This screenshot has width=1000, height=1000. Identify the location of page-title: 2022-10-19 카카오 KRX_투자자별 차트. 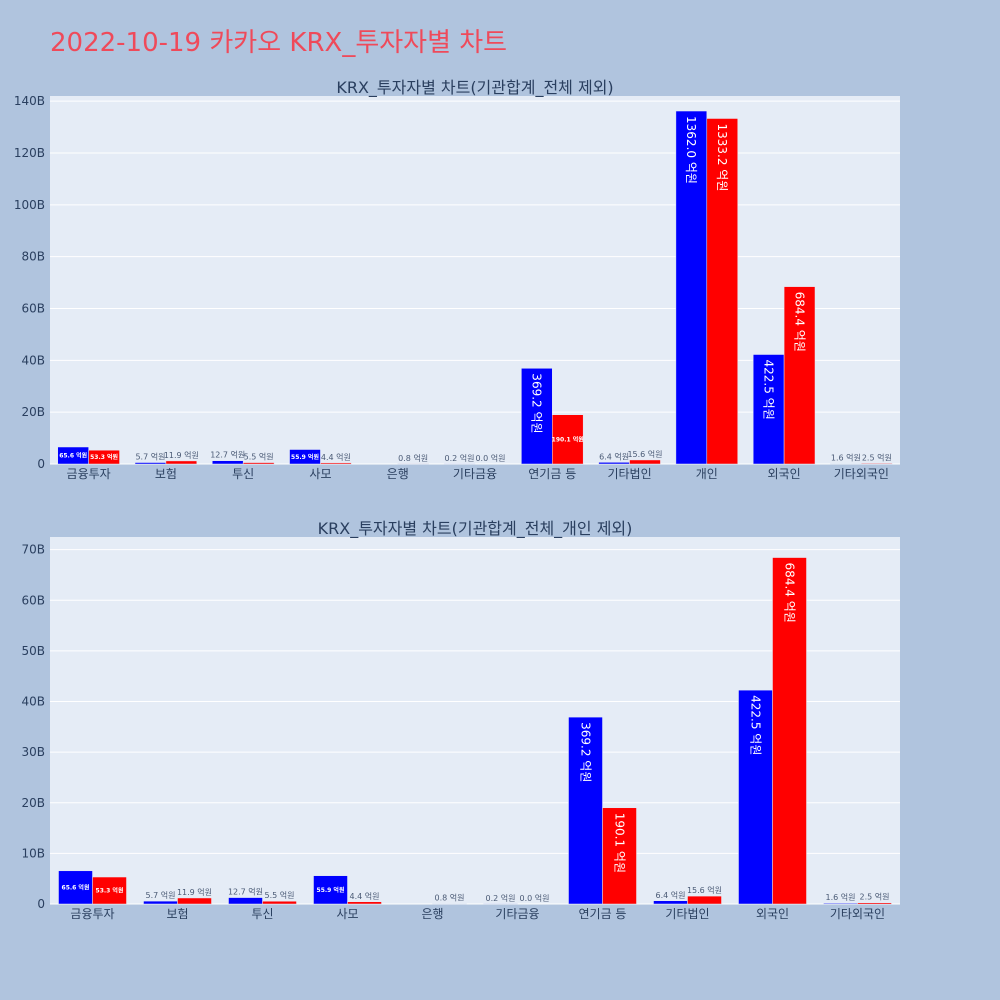
(279, 43).